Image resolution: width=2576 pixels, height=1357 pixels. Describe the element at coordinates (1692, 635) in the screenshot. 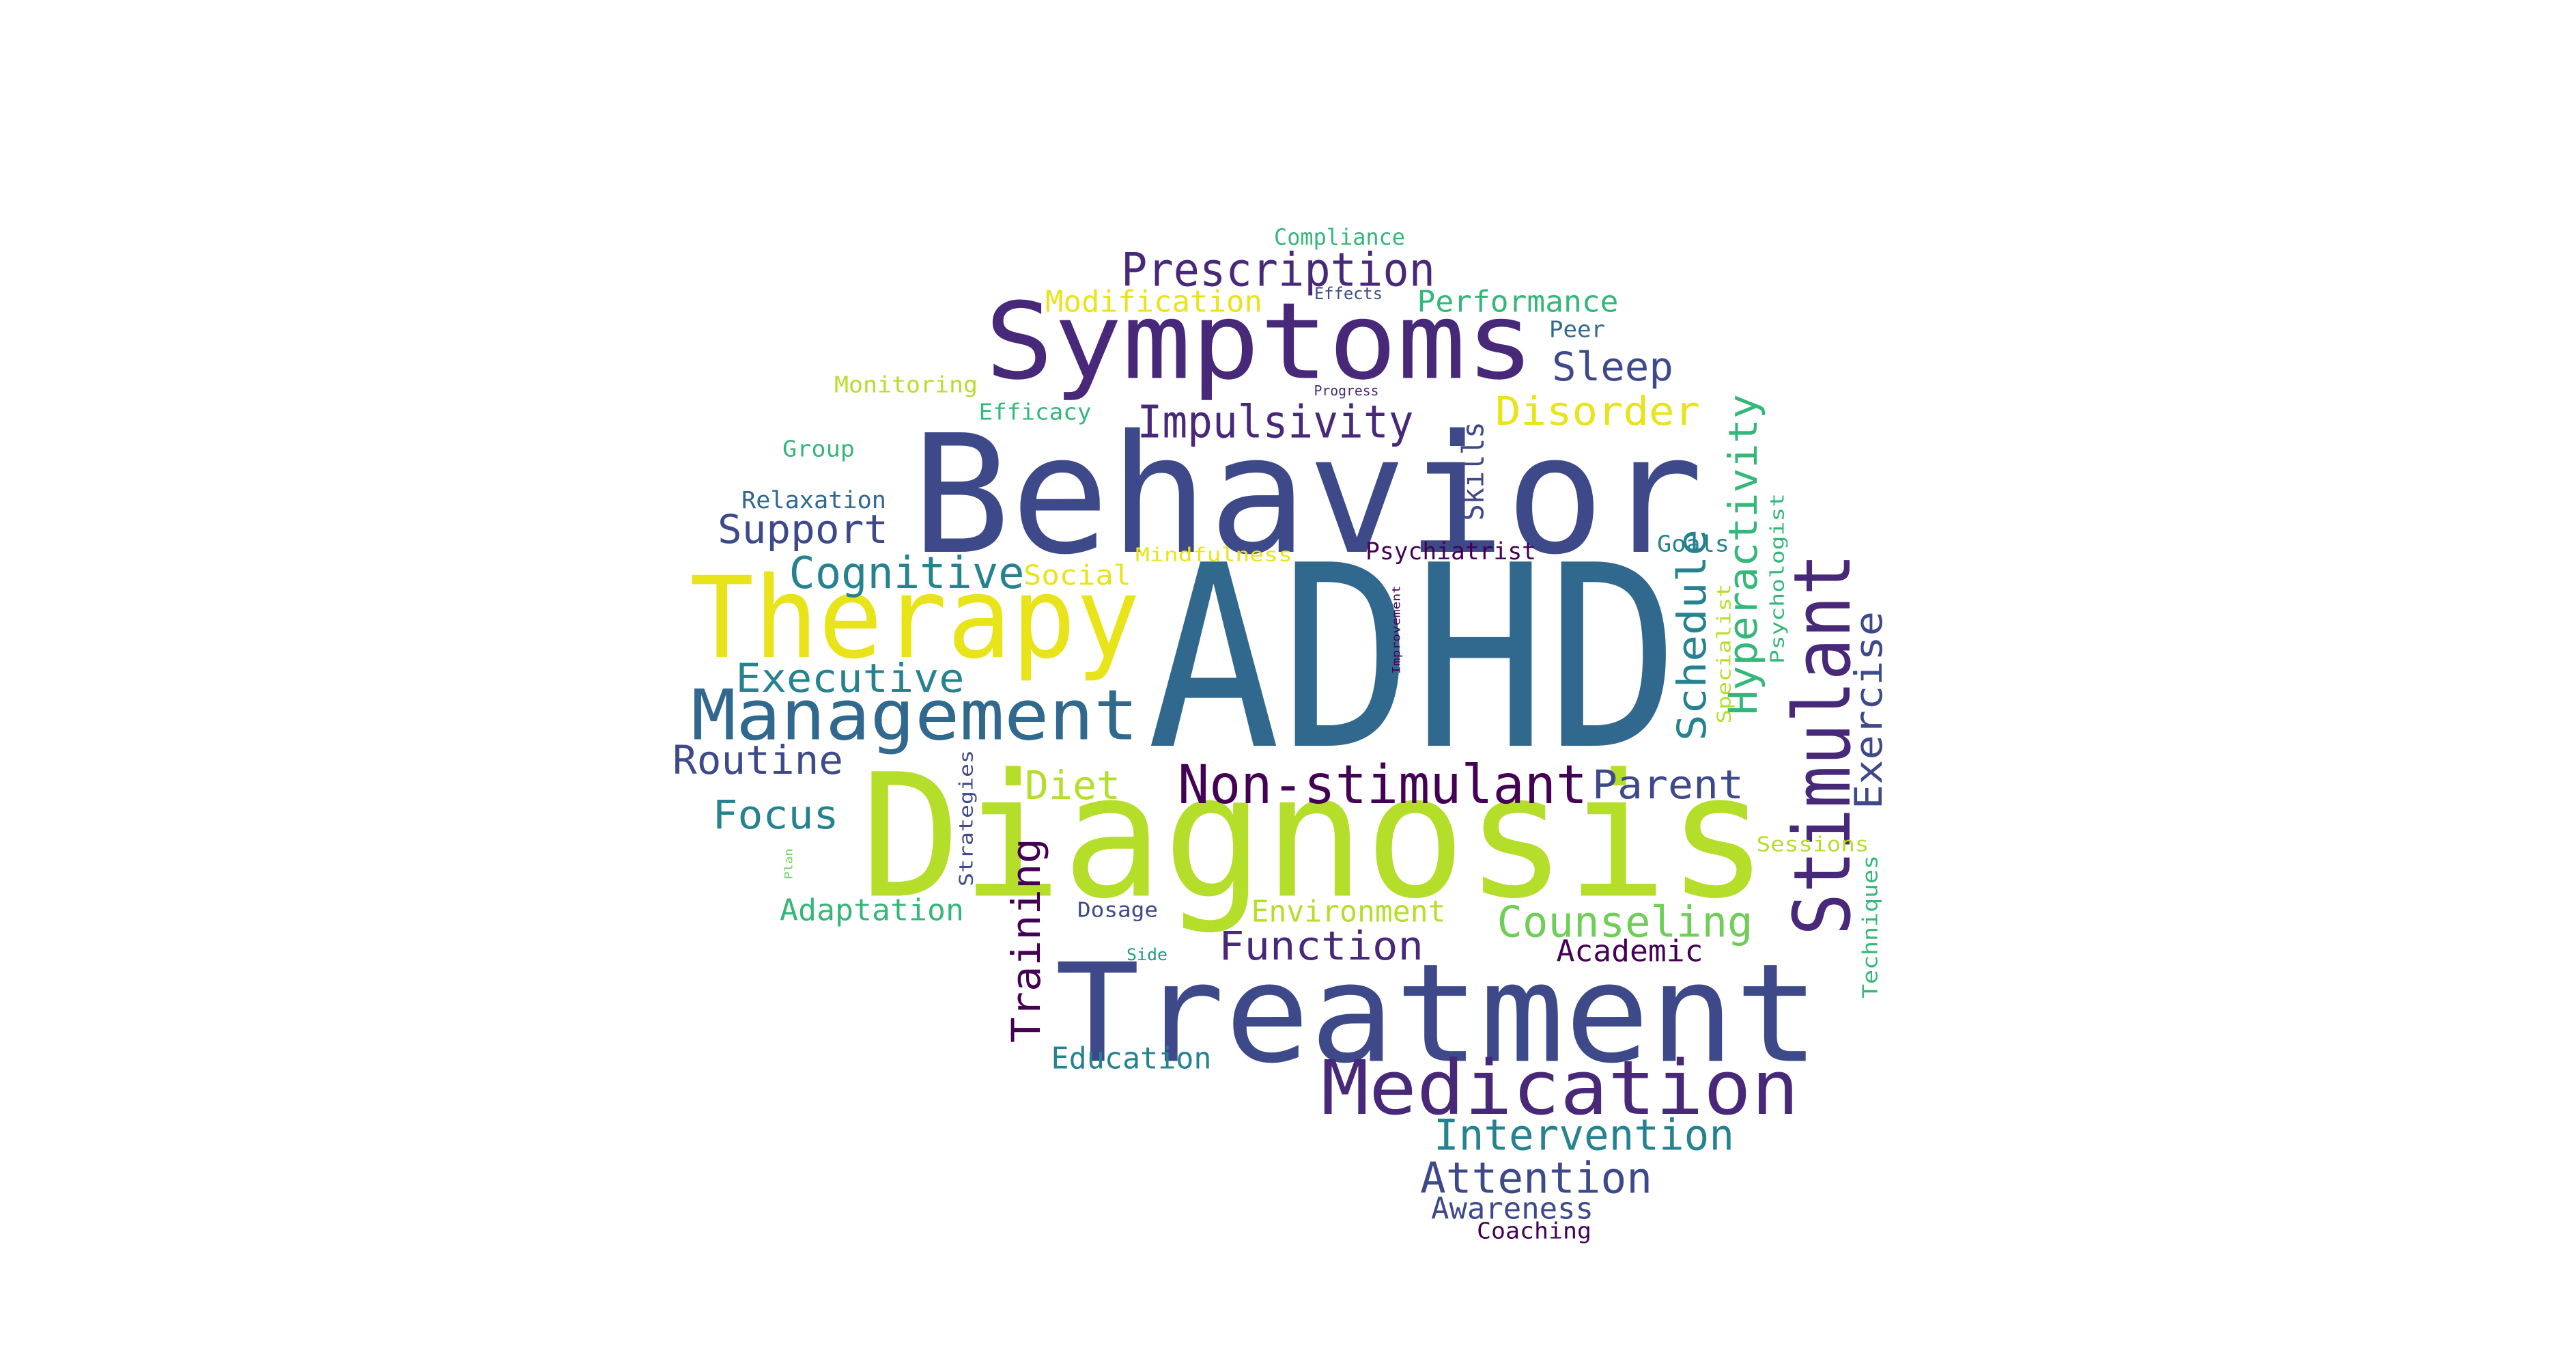

I see `word-schedule: Schedule` at that location.